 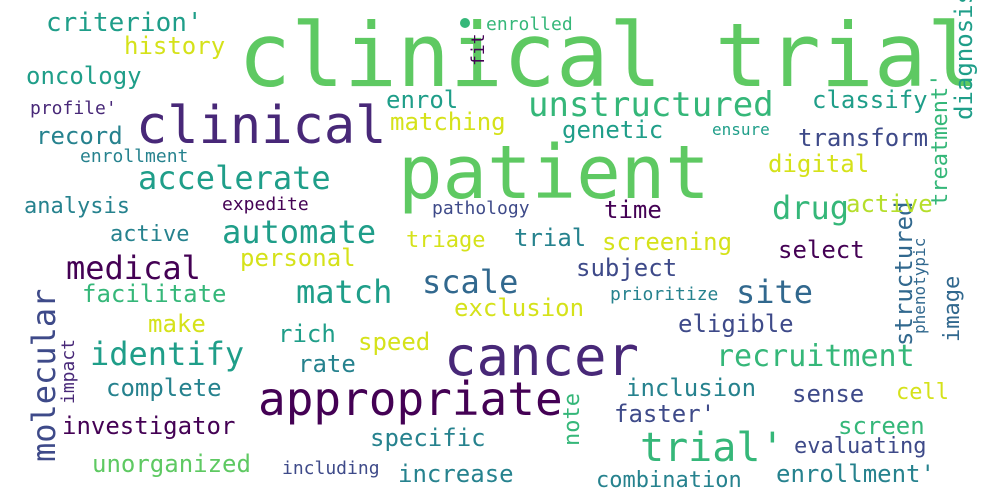 I want to click on word-select: select, so click(x=821, y=250).